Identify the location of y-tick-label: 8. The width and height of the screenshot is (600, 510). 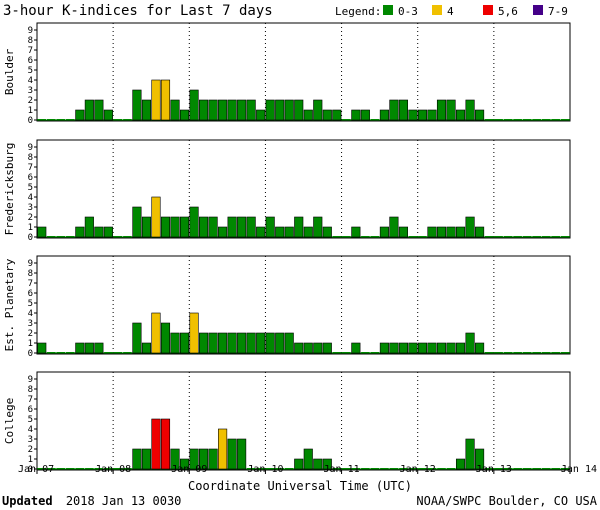
(30, 158).